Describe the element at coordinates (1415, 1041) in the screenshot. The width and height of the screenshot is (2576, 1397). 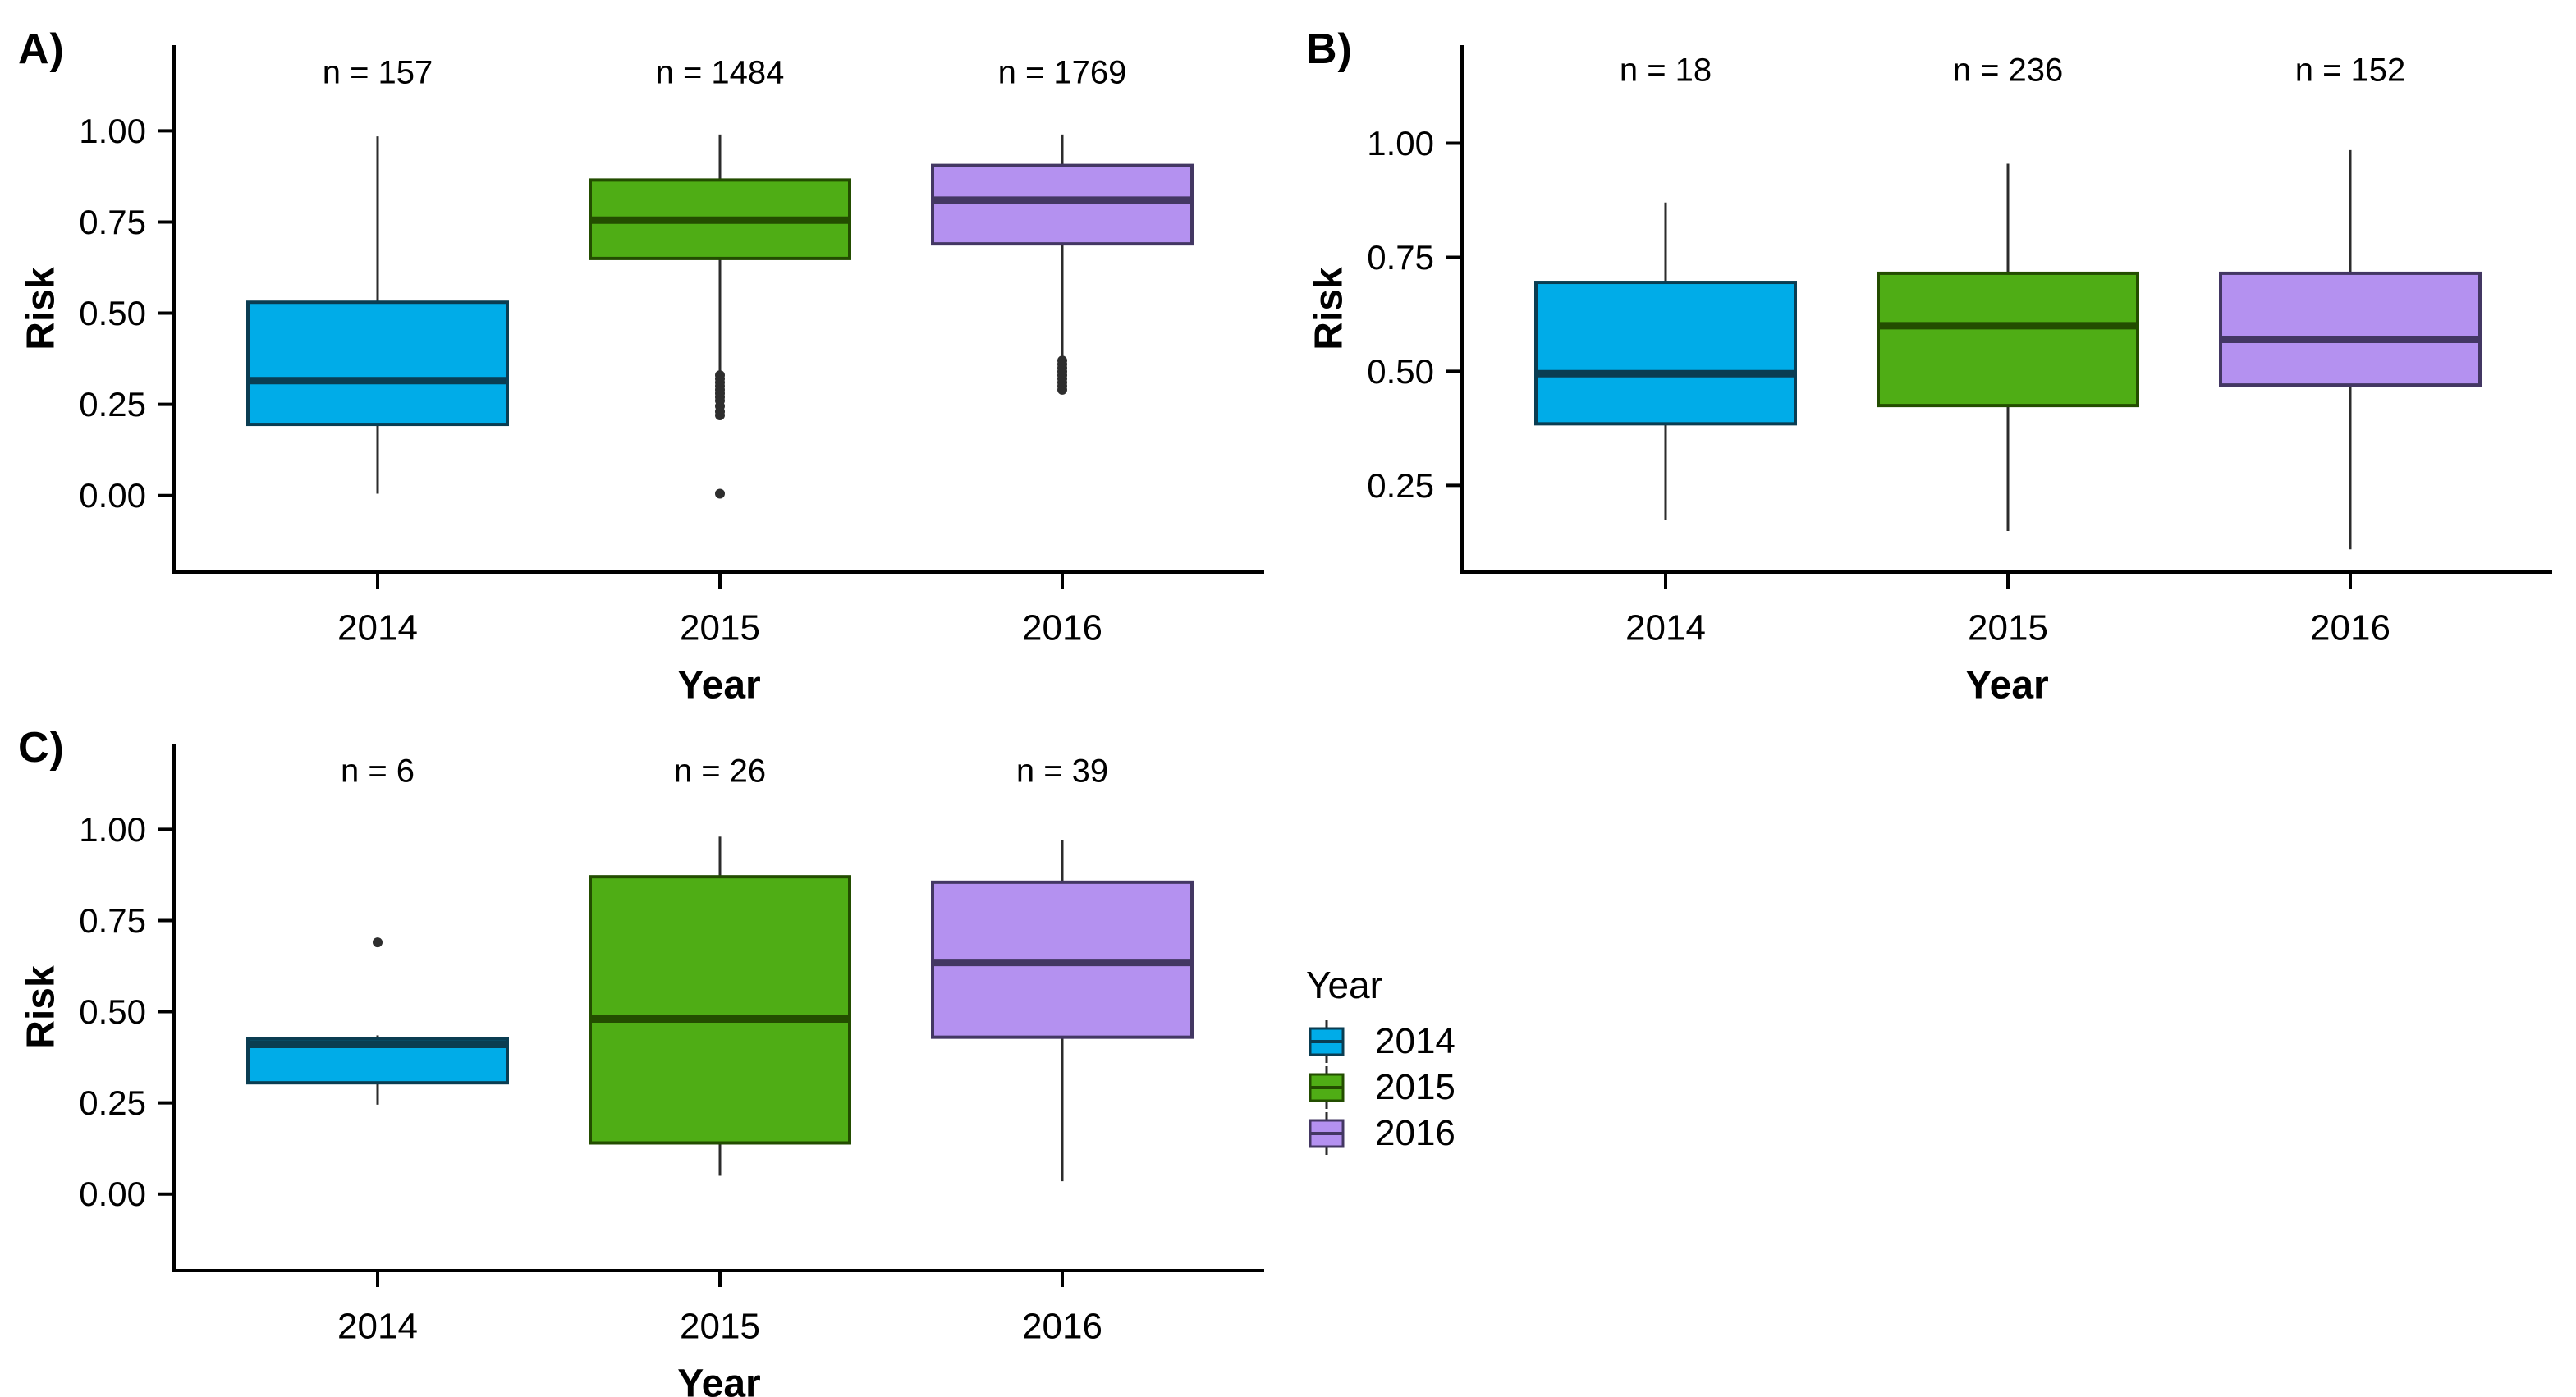
I see `legend-label: 2014` at that location.